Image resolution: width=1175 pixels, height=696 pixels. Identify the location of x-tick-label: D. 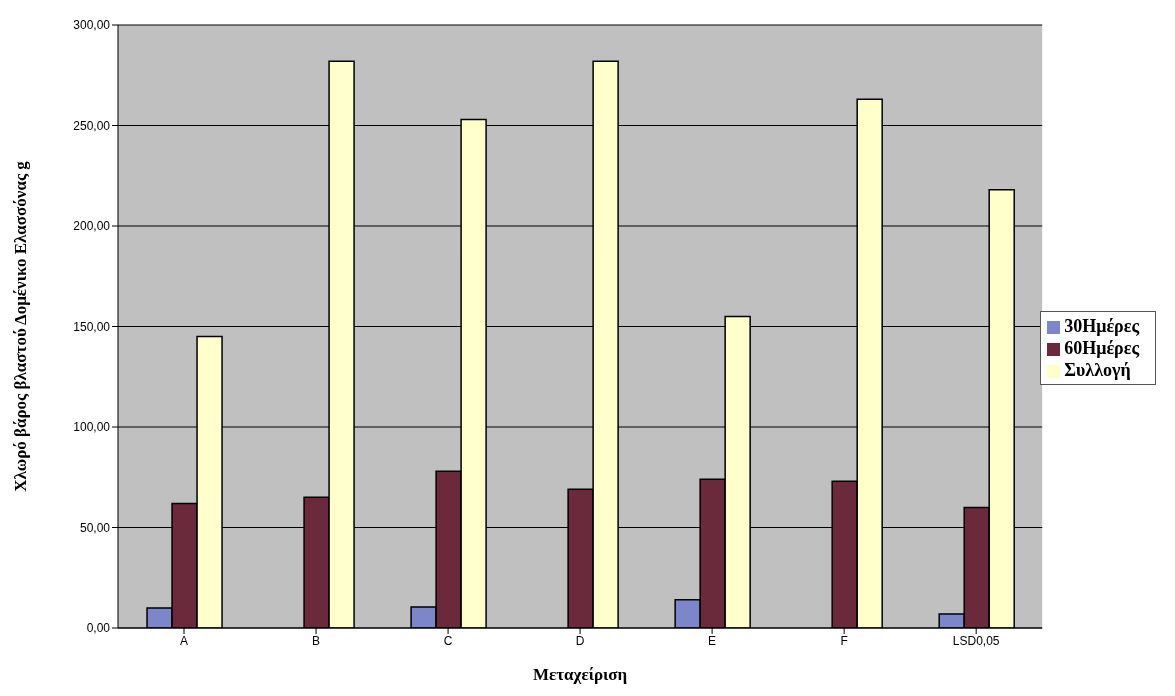
(580, 640).